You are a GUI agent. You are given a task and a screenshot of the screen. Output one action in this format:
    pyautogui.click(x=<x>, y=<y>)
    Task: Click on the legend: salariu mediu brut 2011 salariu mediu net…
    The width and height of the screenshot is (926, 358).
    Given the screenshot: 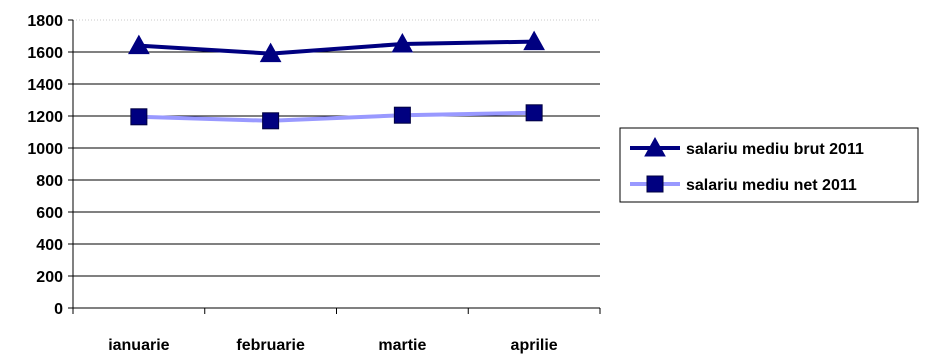 What is the action you would take?
    pyautogui.click(x=769, y=165)
    